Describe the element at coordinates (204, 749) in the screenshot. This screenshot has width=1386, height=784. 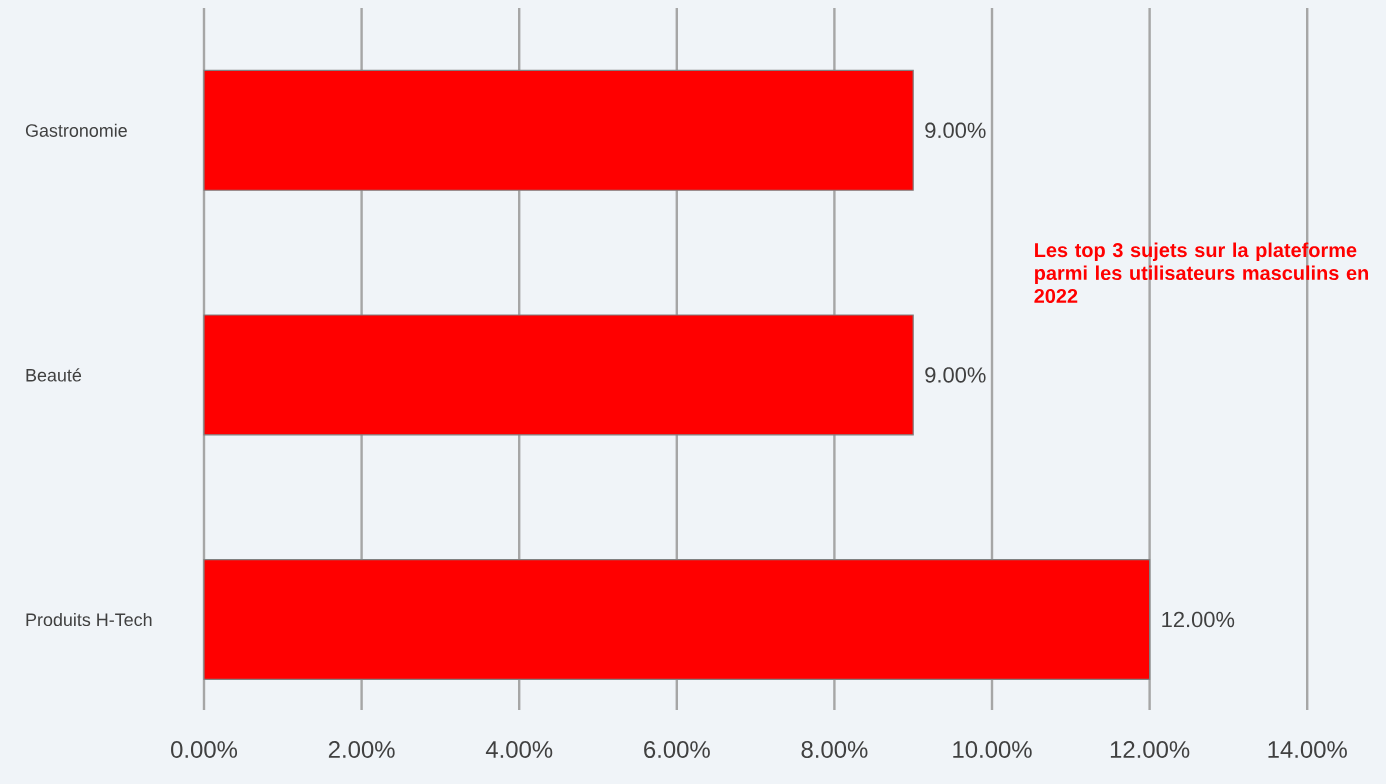
I see `x-tick-label: 0.00%` at that location.